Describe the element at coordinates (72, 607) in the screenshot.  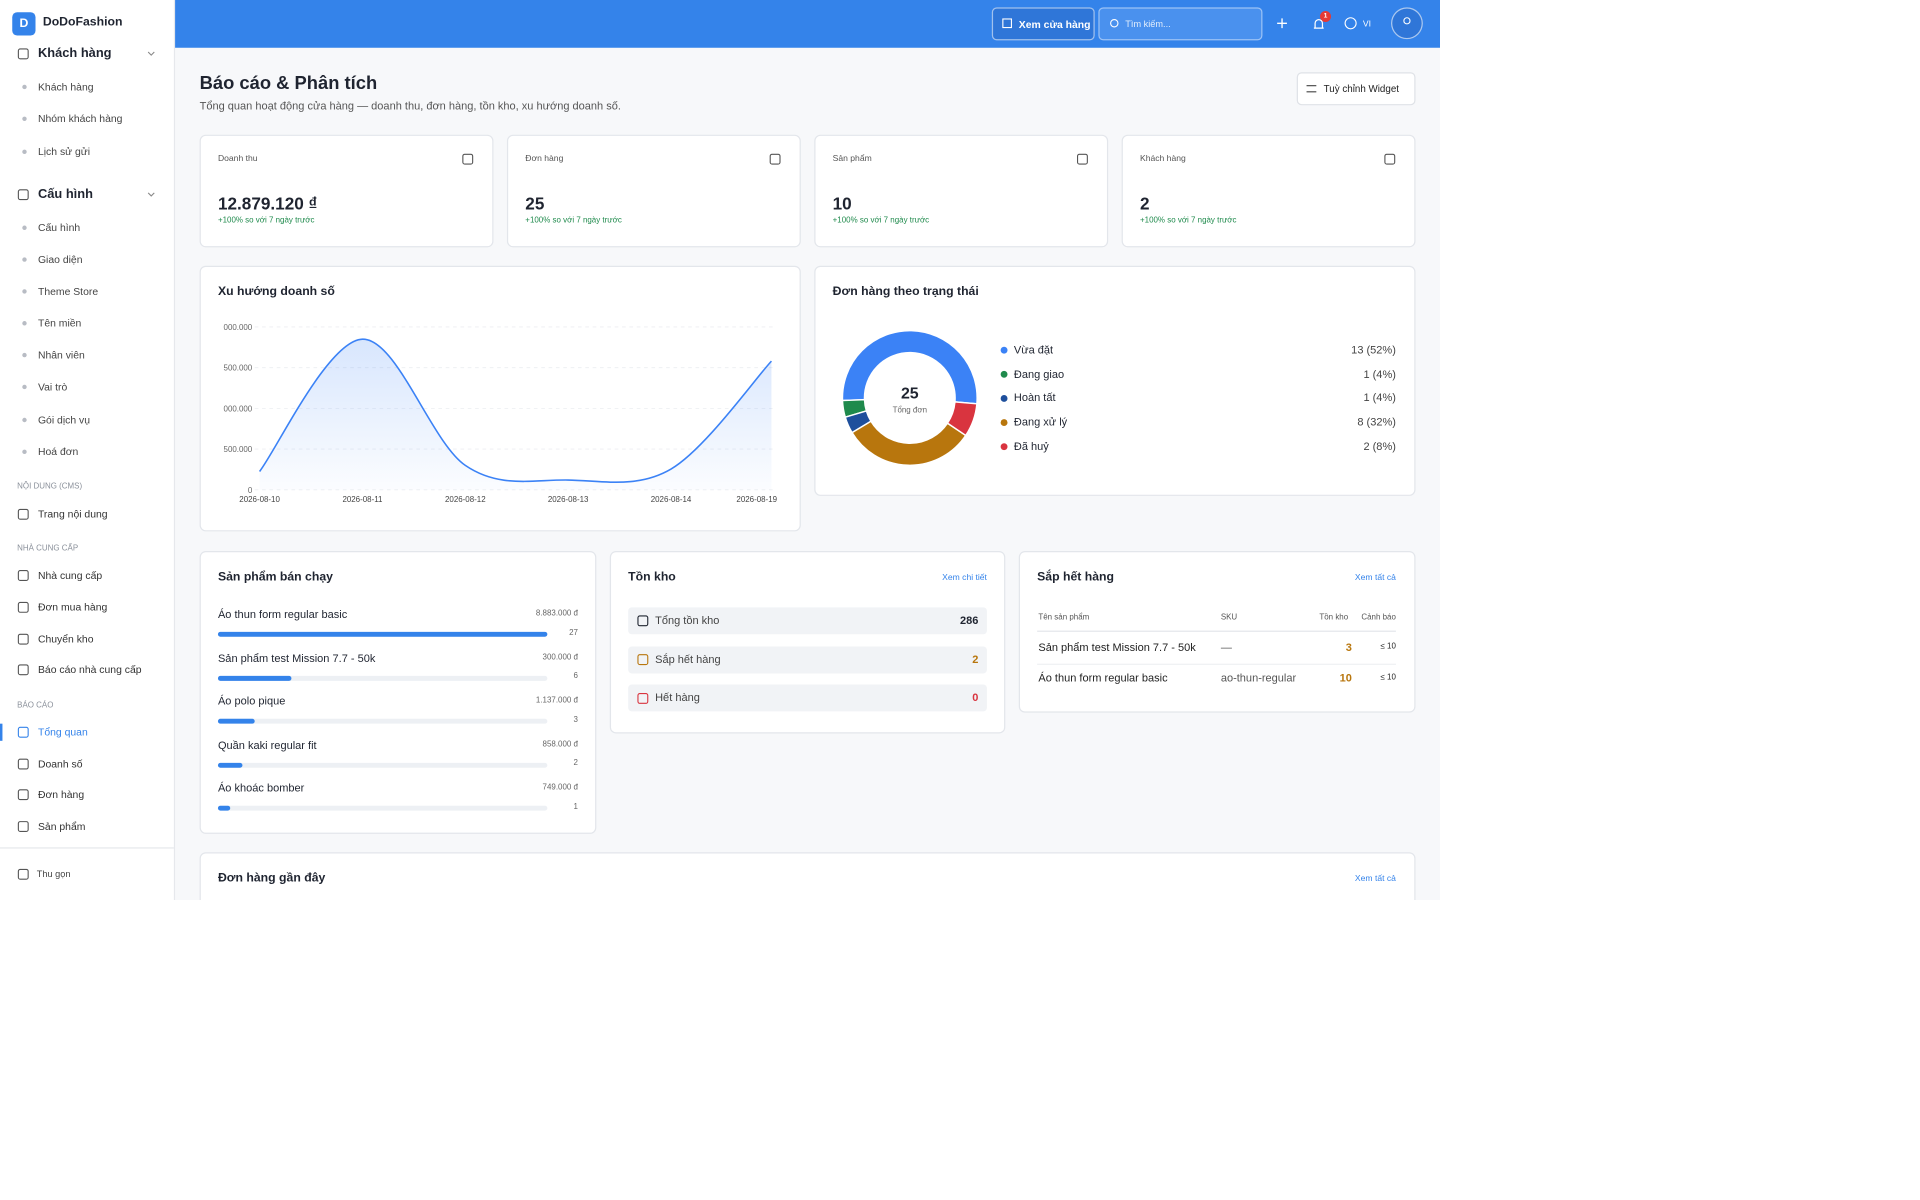
I see `nav-item: Đơn mua hàng` at that location.